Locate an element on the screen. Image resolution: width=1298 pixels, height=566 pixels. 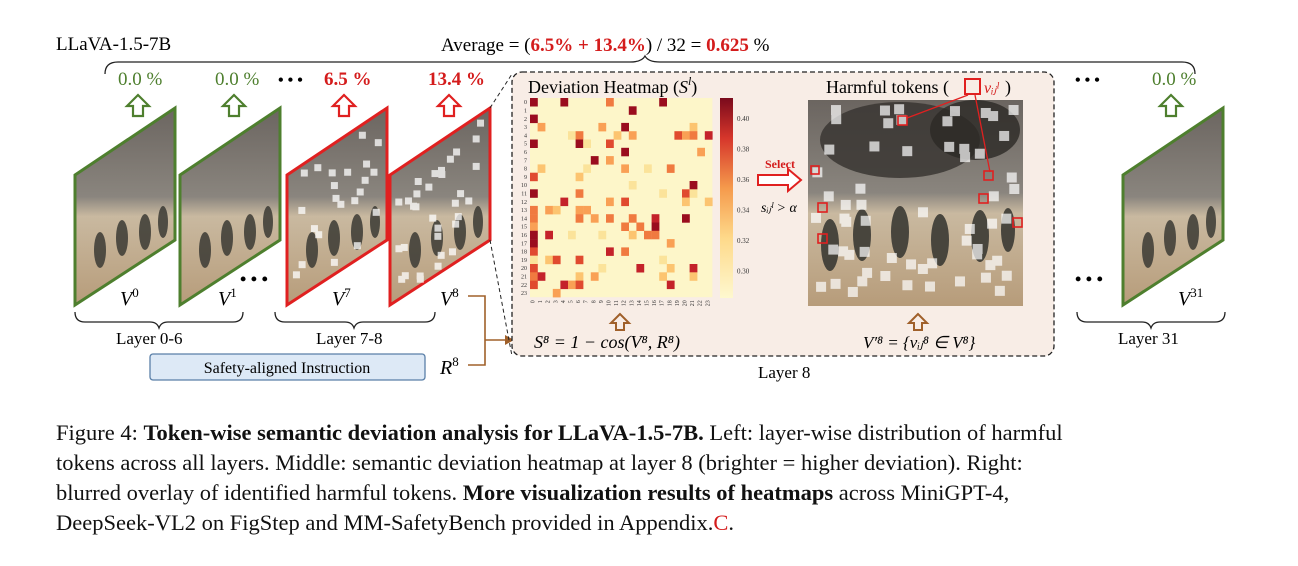
heatmap-x-tick: 9 is located at coordinates (602, 301).